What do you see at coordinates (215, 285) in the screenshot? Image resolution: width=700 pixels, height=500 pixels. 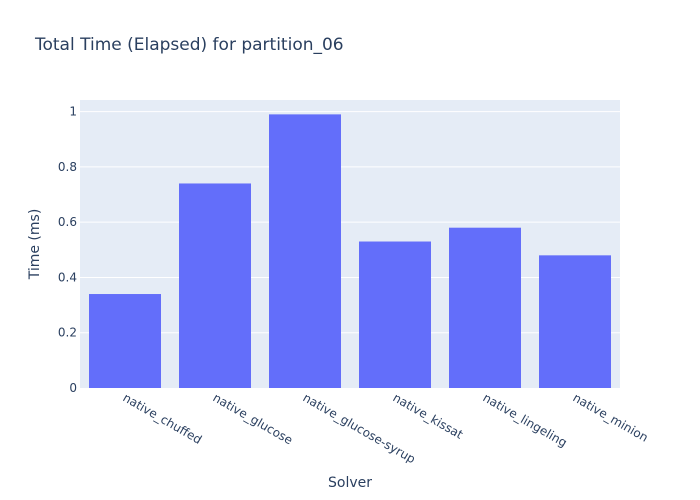 I see `bar-native_glucose` at bounding box center [215, 285].